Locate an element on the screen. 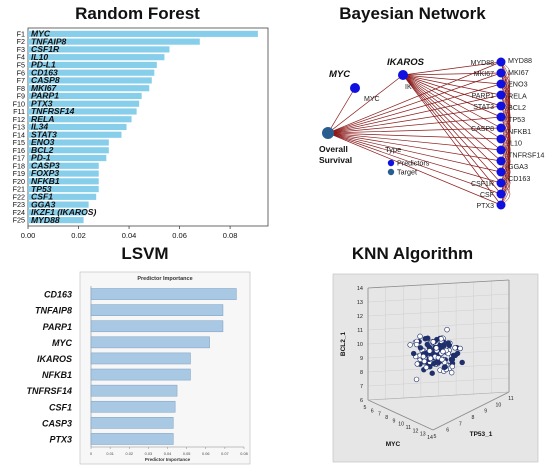 This screenshot has width=550, height=470. knn-zlabel: BCL2_1 is located at coordinates (343, 344).